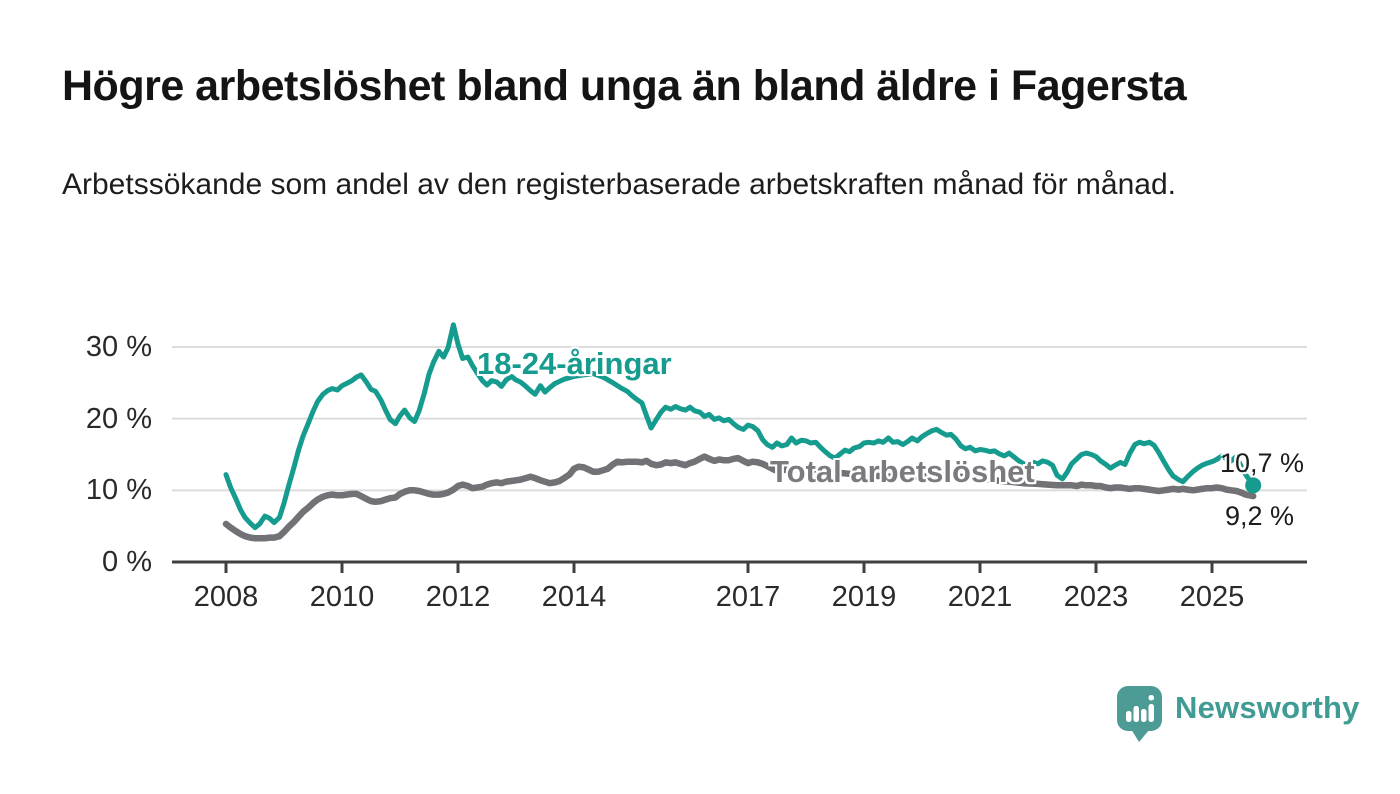  I want to click on brand-name: Newsworthy, so click(1267, 707).